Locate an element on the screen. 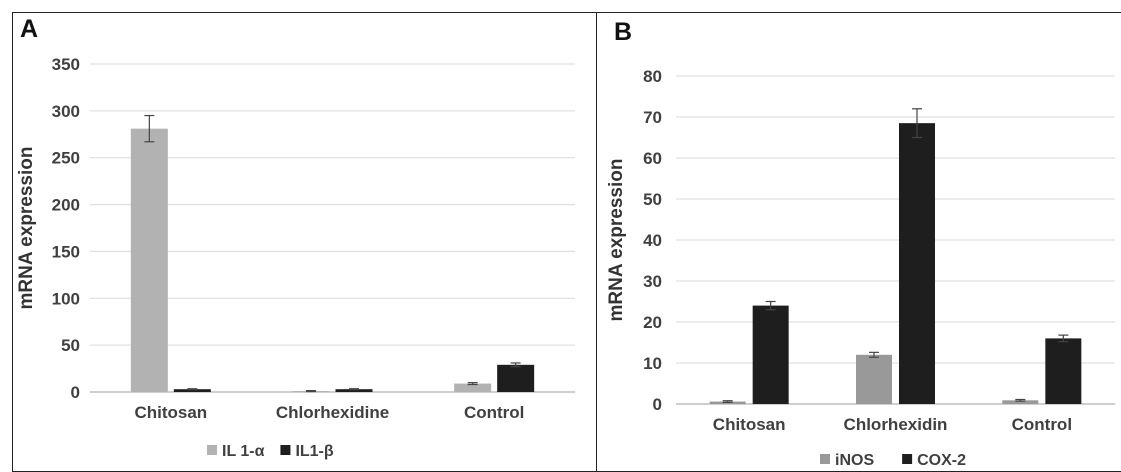 Image resolution: width=1121 pixels, height=472 pixels. y-tick-label: 350 is located at coordinates (66, 64).